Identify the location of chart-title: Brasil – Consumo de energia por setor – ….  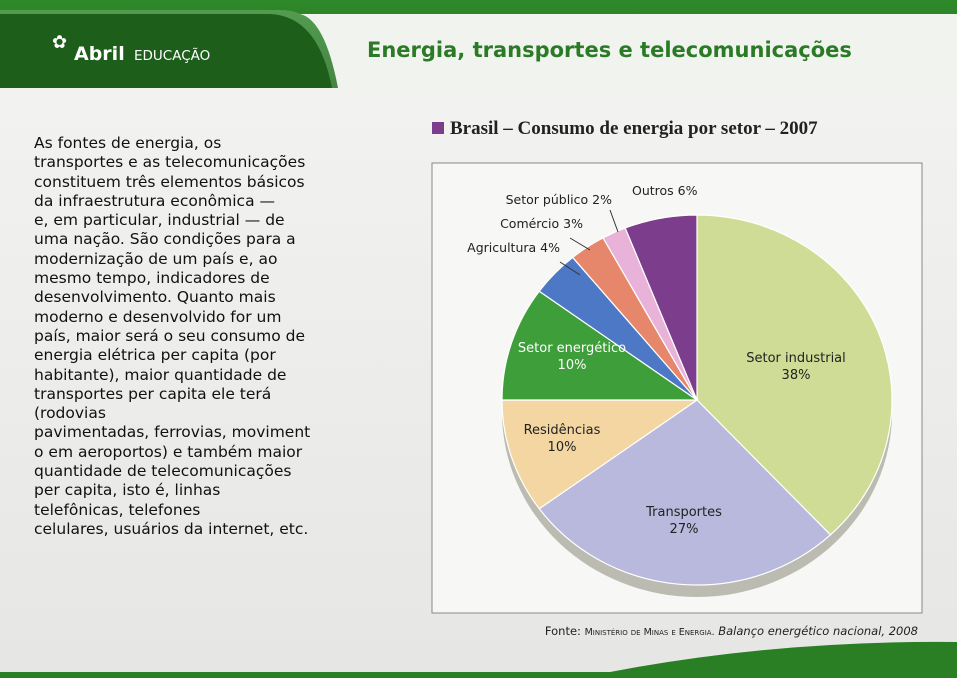
(634, 128).